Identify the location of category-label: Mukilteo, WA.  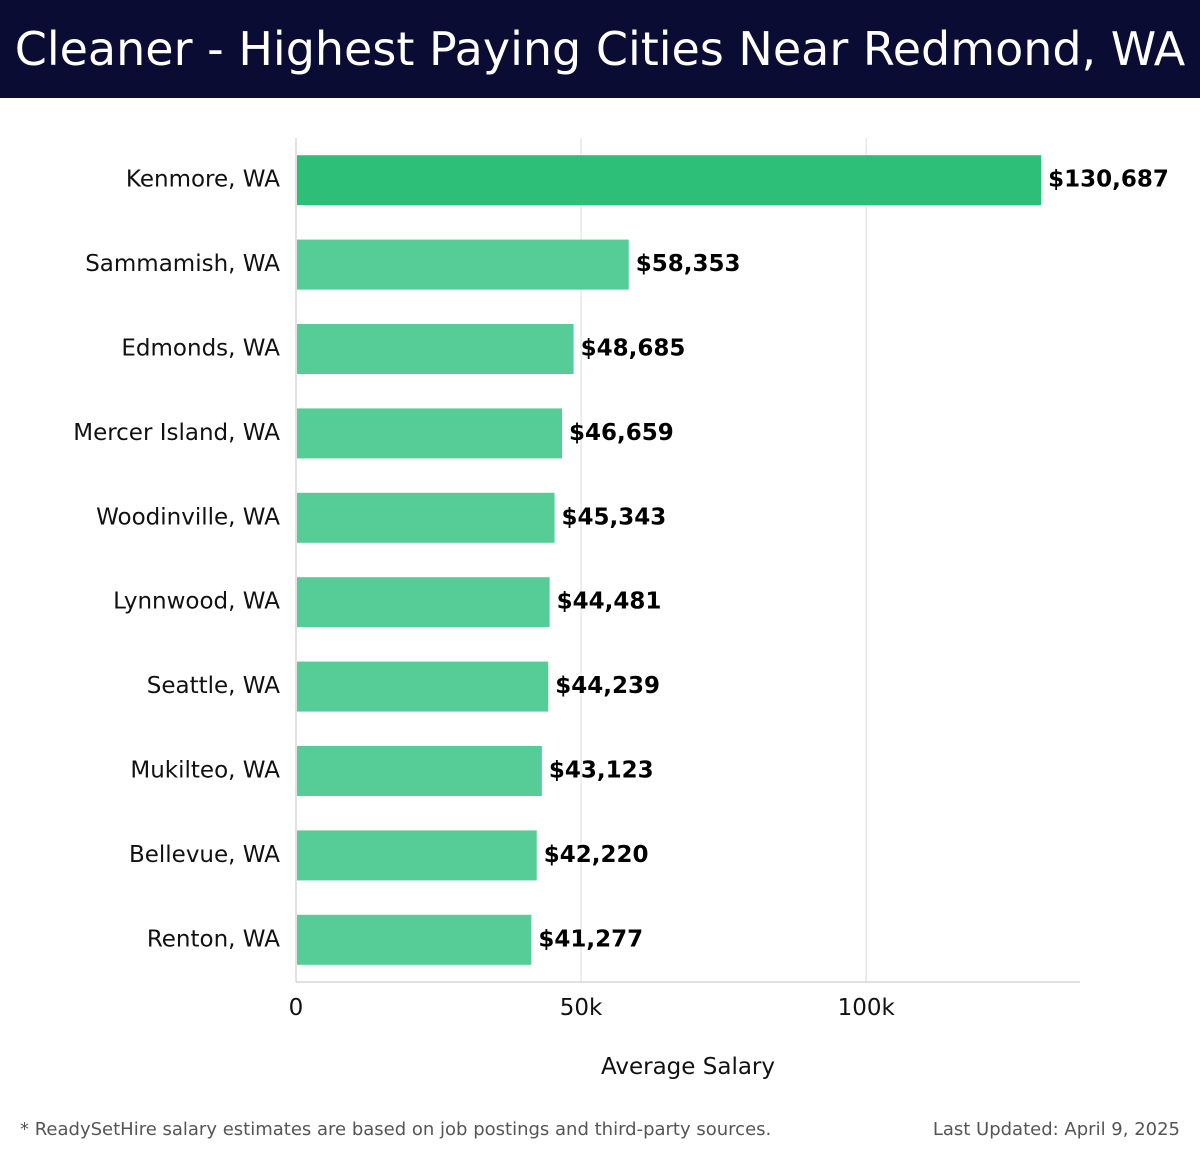
(205, 771).